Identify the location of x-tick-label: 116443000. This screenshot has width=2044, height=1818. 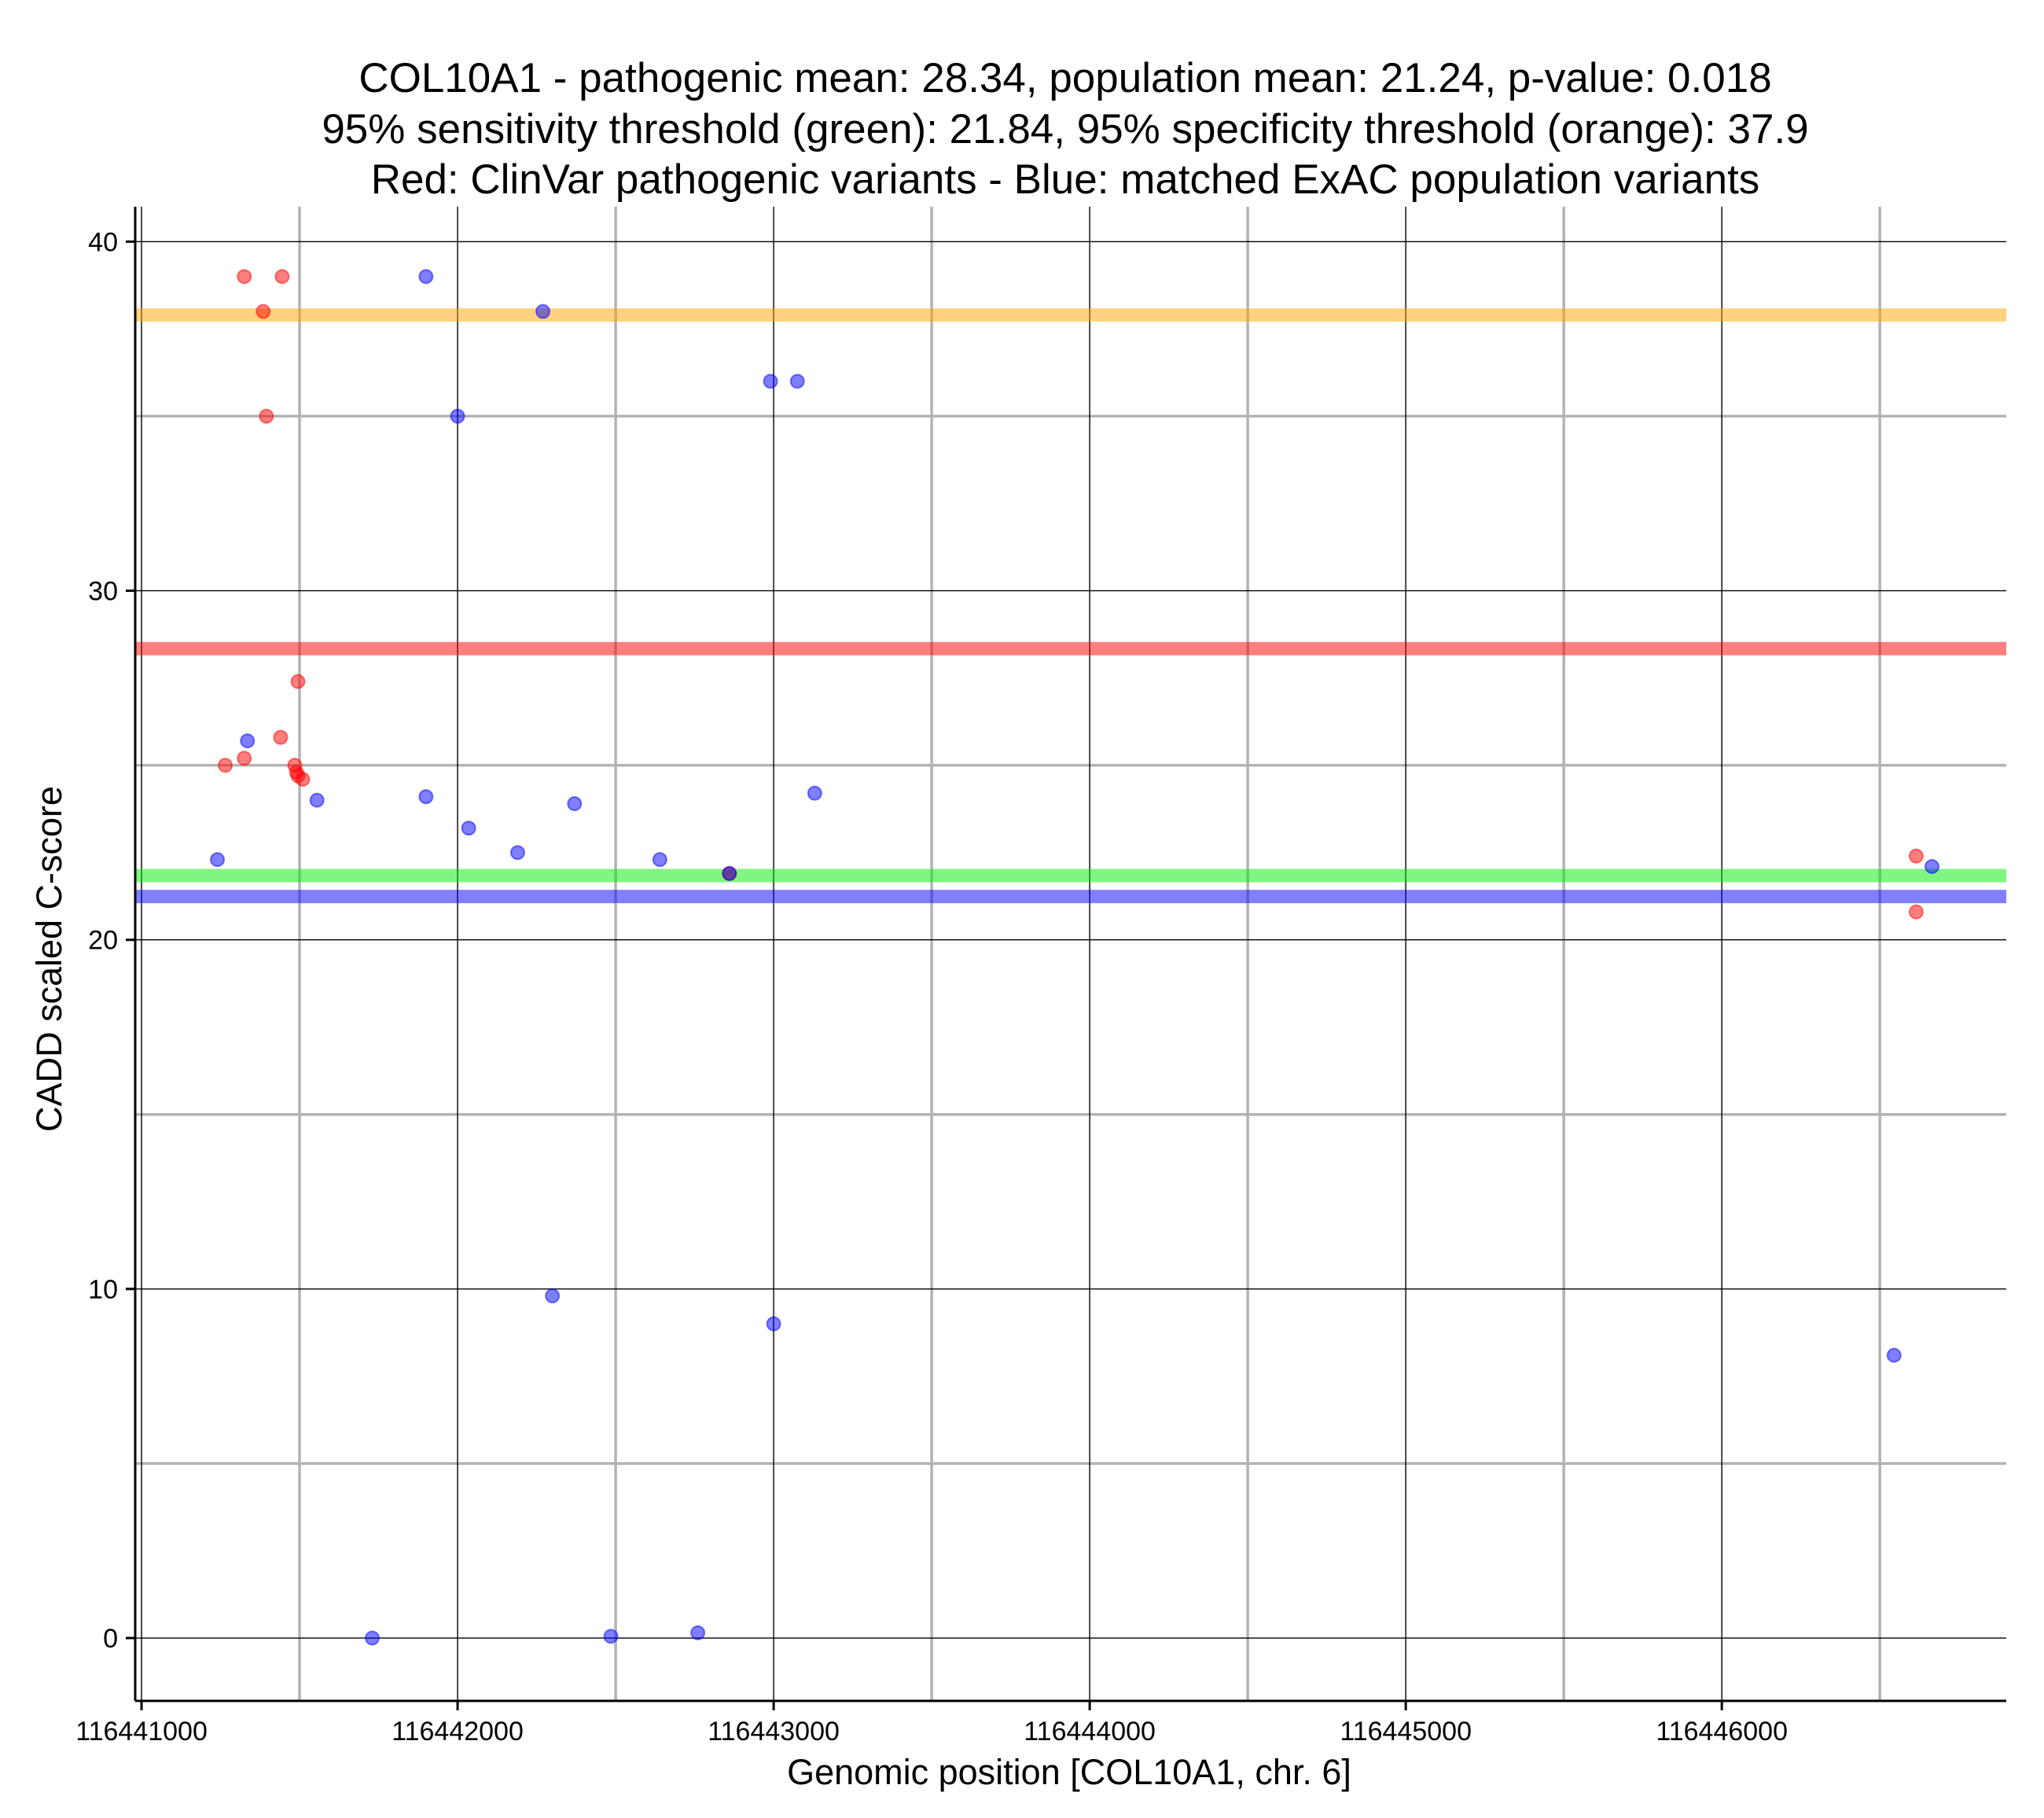
(774, 1731).